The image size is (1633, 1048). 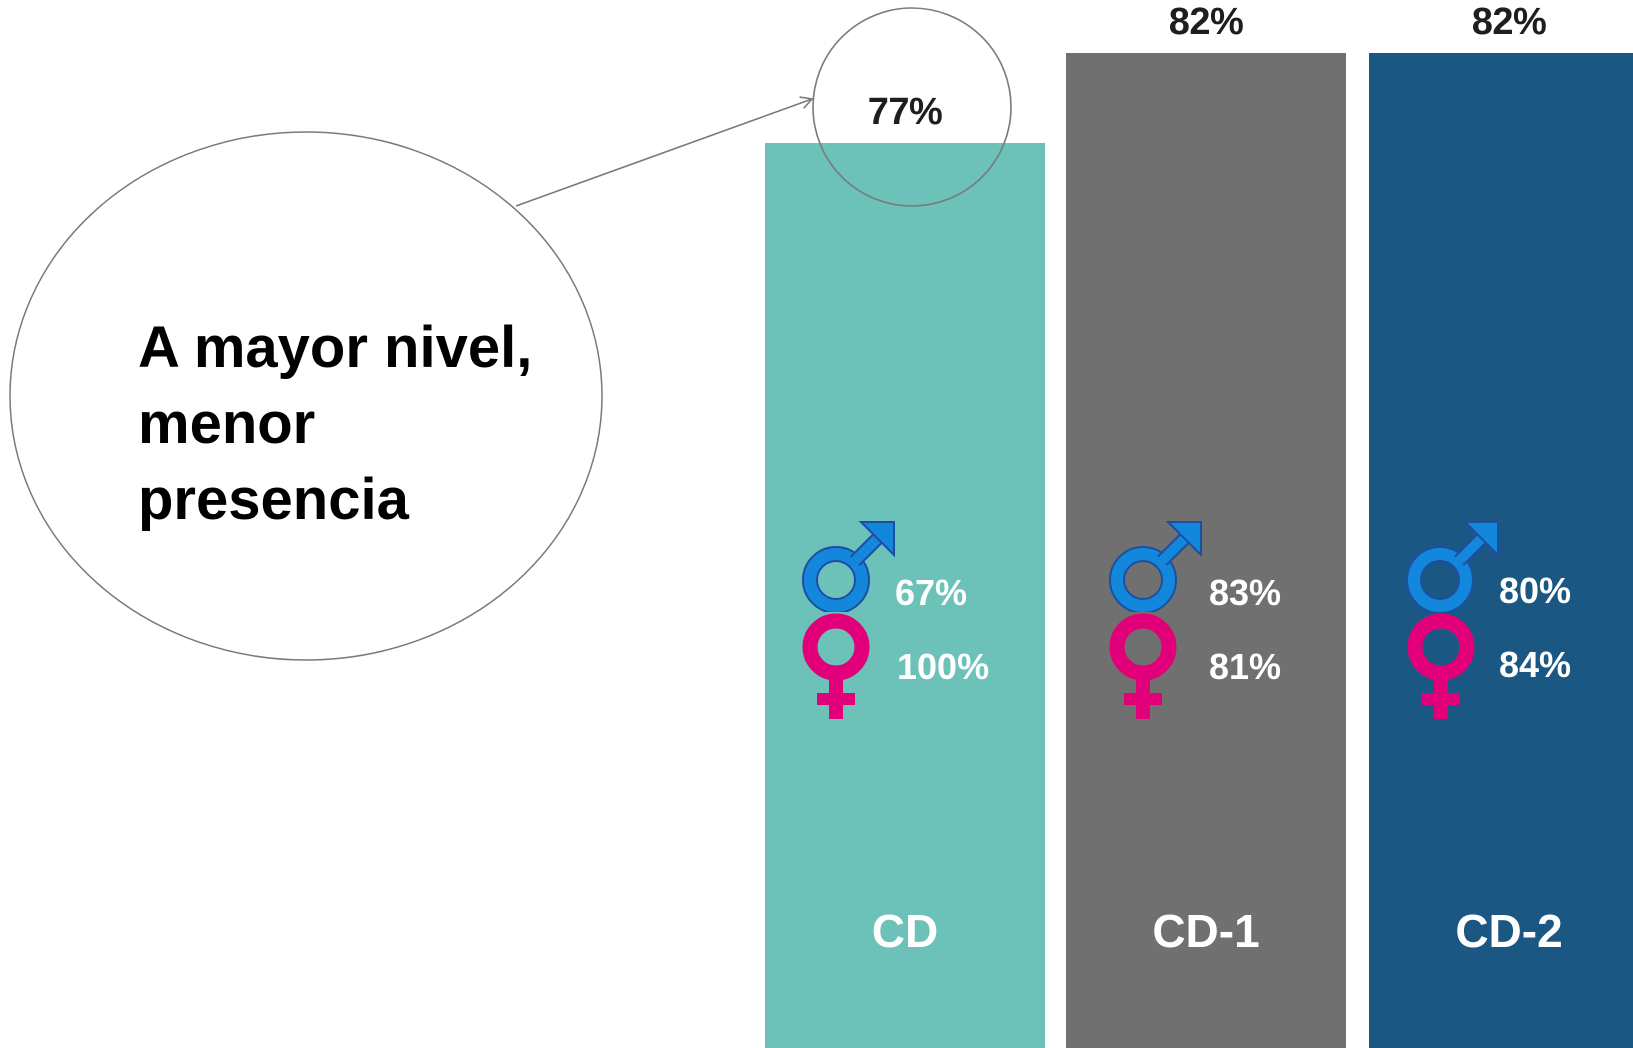 I want to click on total-label-cd-2: 82%, so click(x=1509, y=22).